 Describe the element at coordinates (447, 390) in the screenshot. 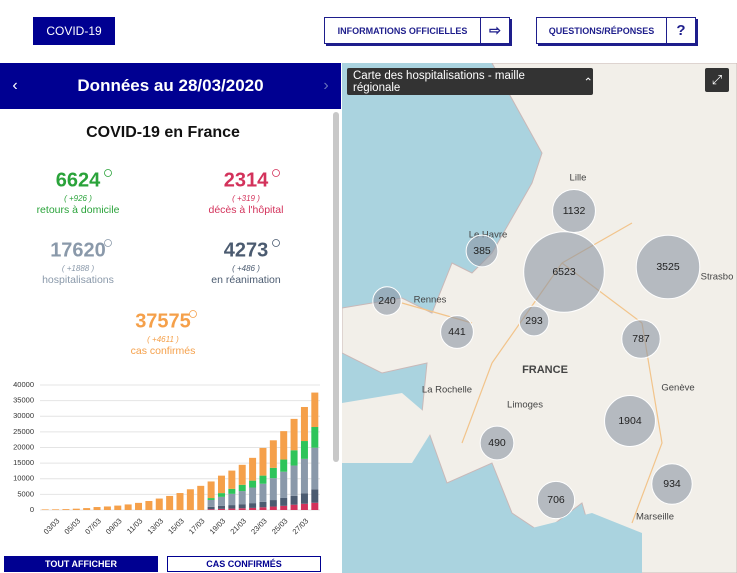

I see `place-label: La Rochelle` at that location.